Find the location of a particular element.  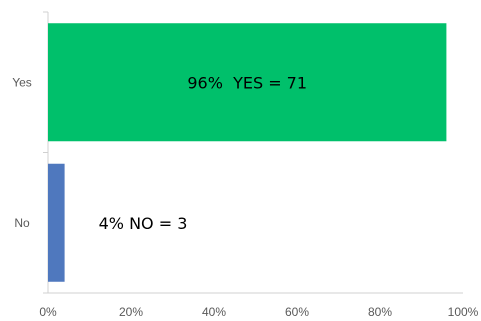

bar-no is located at coordinates (56, 222).